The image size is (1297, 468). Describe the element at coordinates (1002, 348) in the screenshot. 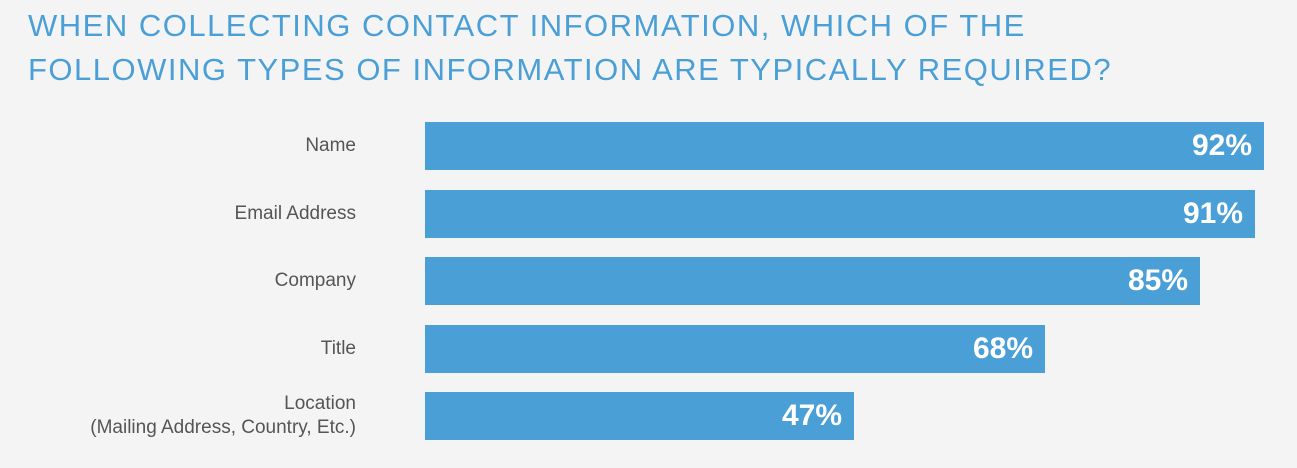

I see `bar-value-label: 68%` at that location.